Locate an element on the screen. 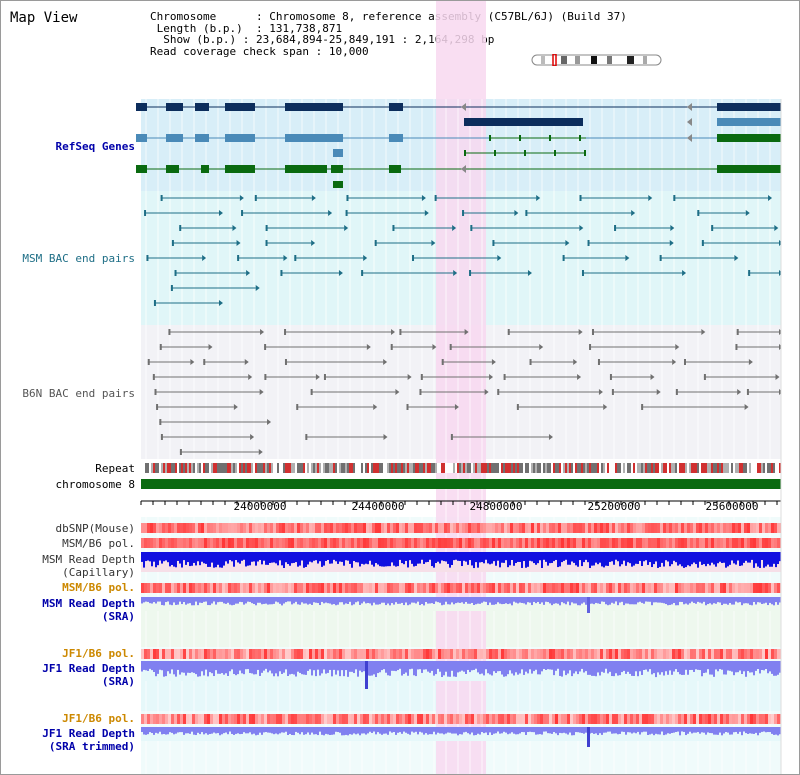 Image resolution: width=800 pixels, height=775 pixels. coverage-value: 10,000 is located at coordinates (348, 51).